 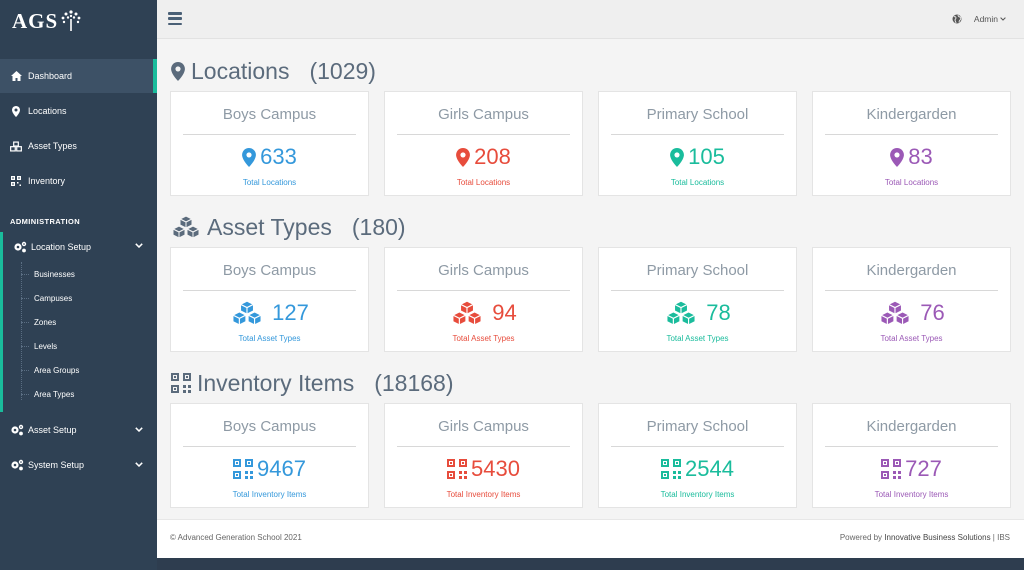 I want to click on asset-setup-group: Asset Setup, so click(x=78, y=429).